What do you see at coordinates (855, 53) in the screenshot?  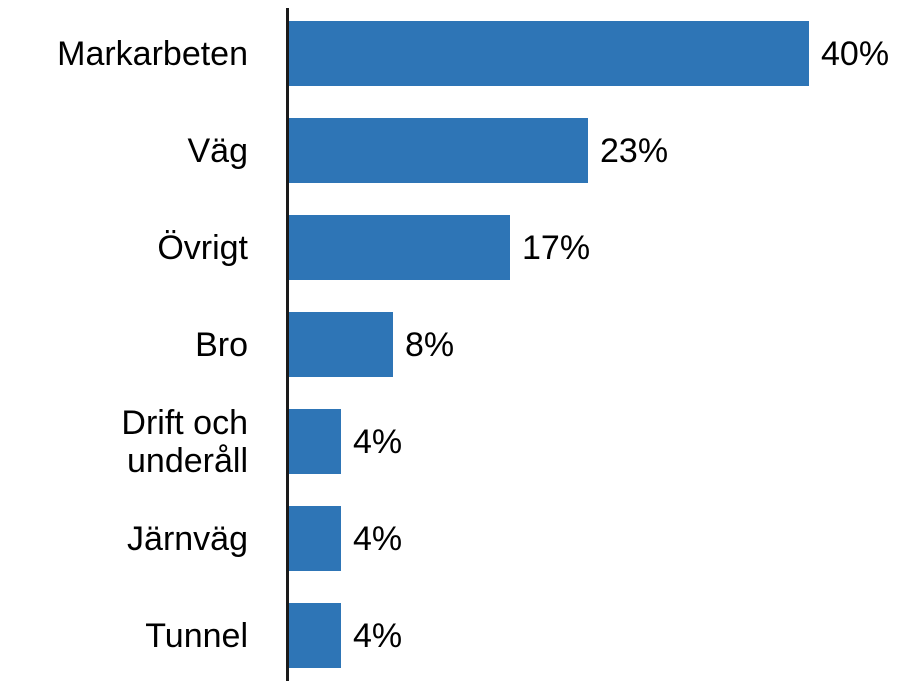 I see `value-label: 40%` at bounding box center [855, 53].